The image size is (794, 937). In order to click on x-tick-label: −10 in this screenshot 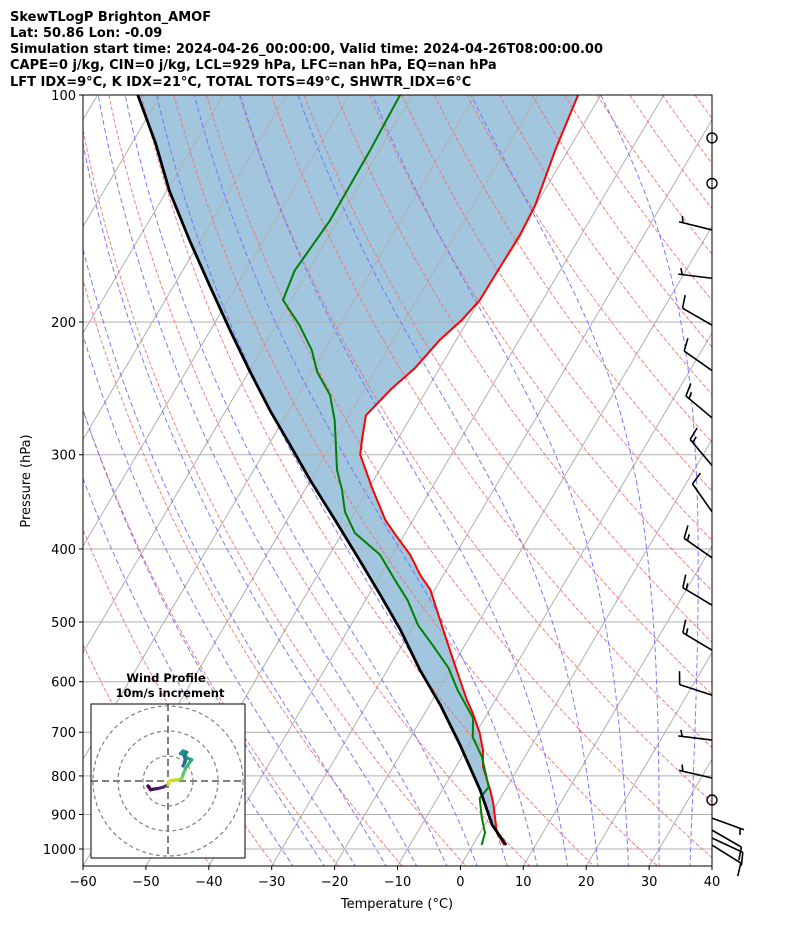, I will do `click(397, 882)`.